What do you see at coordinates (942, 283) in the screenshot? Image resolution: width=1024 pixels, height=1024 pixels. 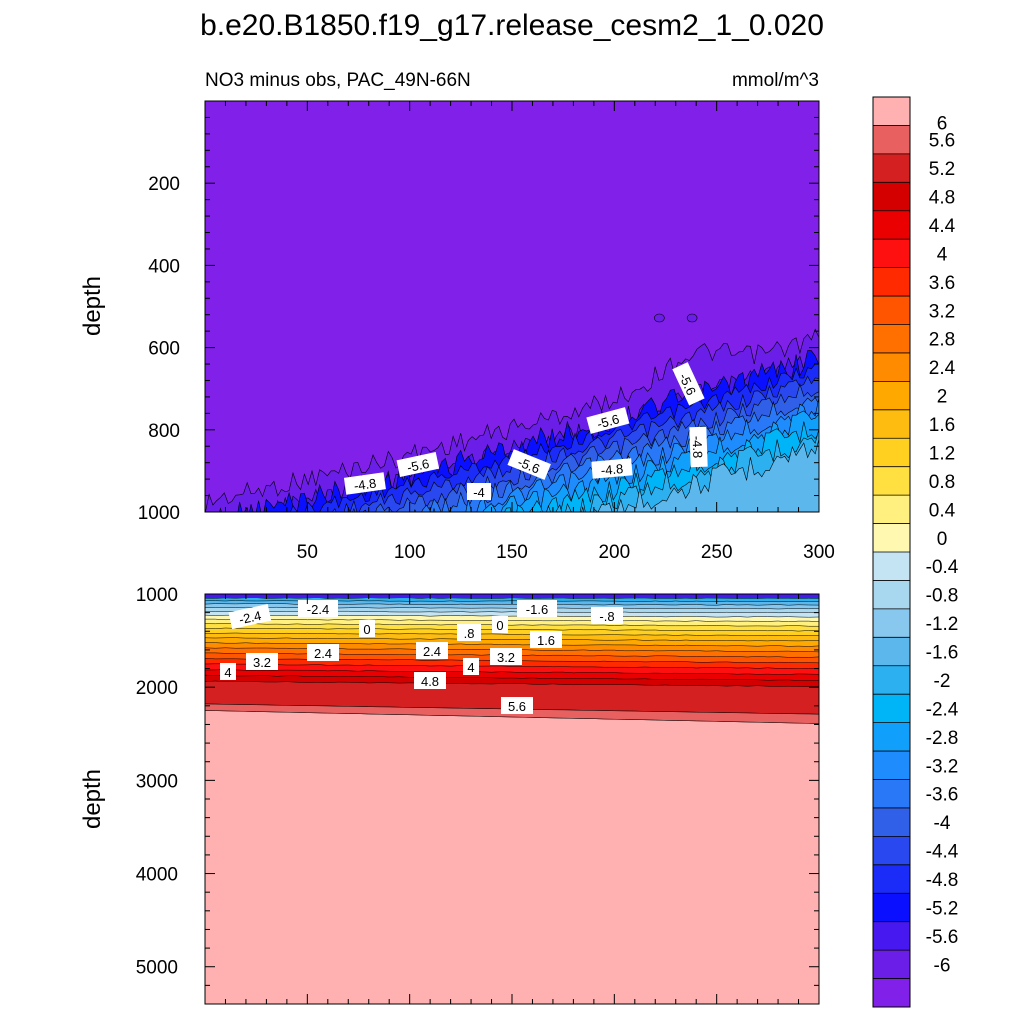 I see `colorbar-label: 3.6` at bounding box center [942, 283].